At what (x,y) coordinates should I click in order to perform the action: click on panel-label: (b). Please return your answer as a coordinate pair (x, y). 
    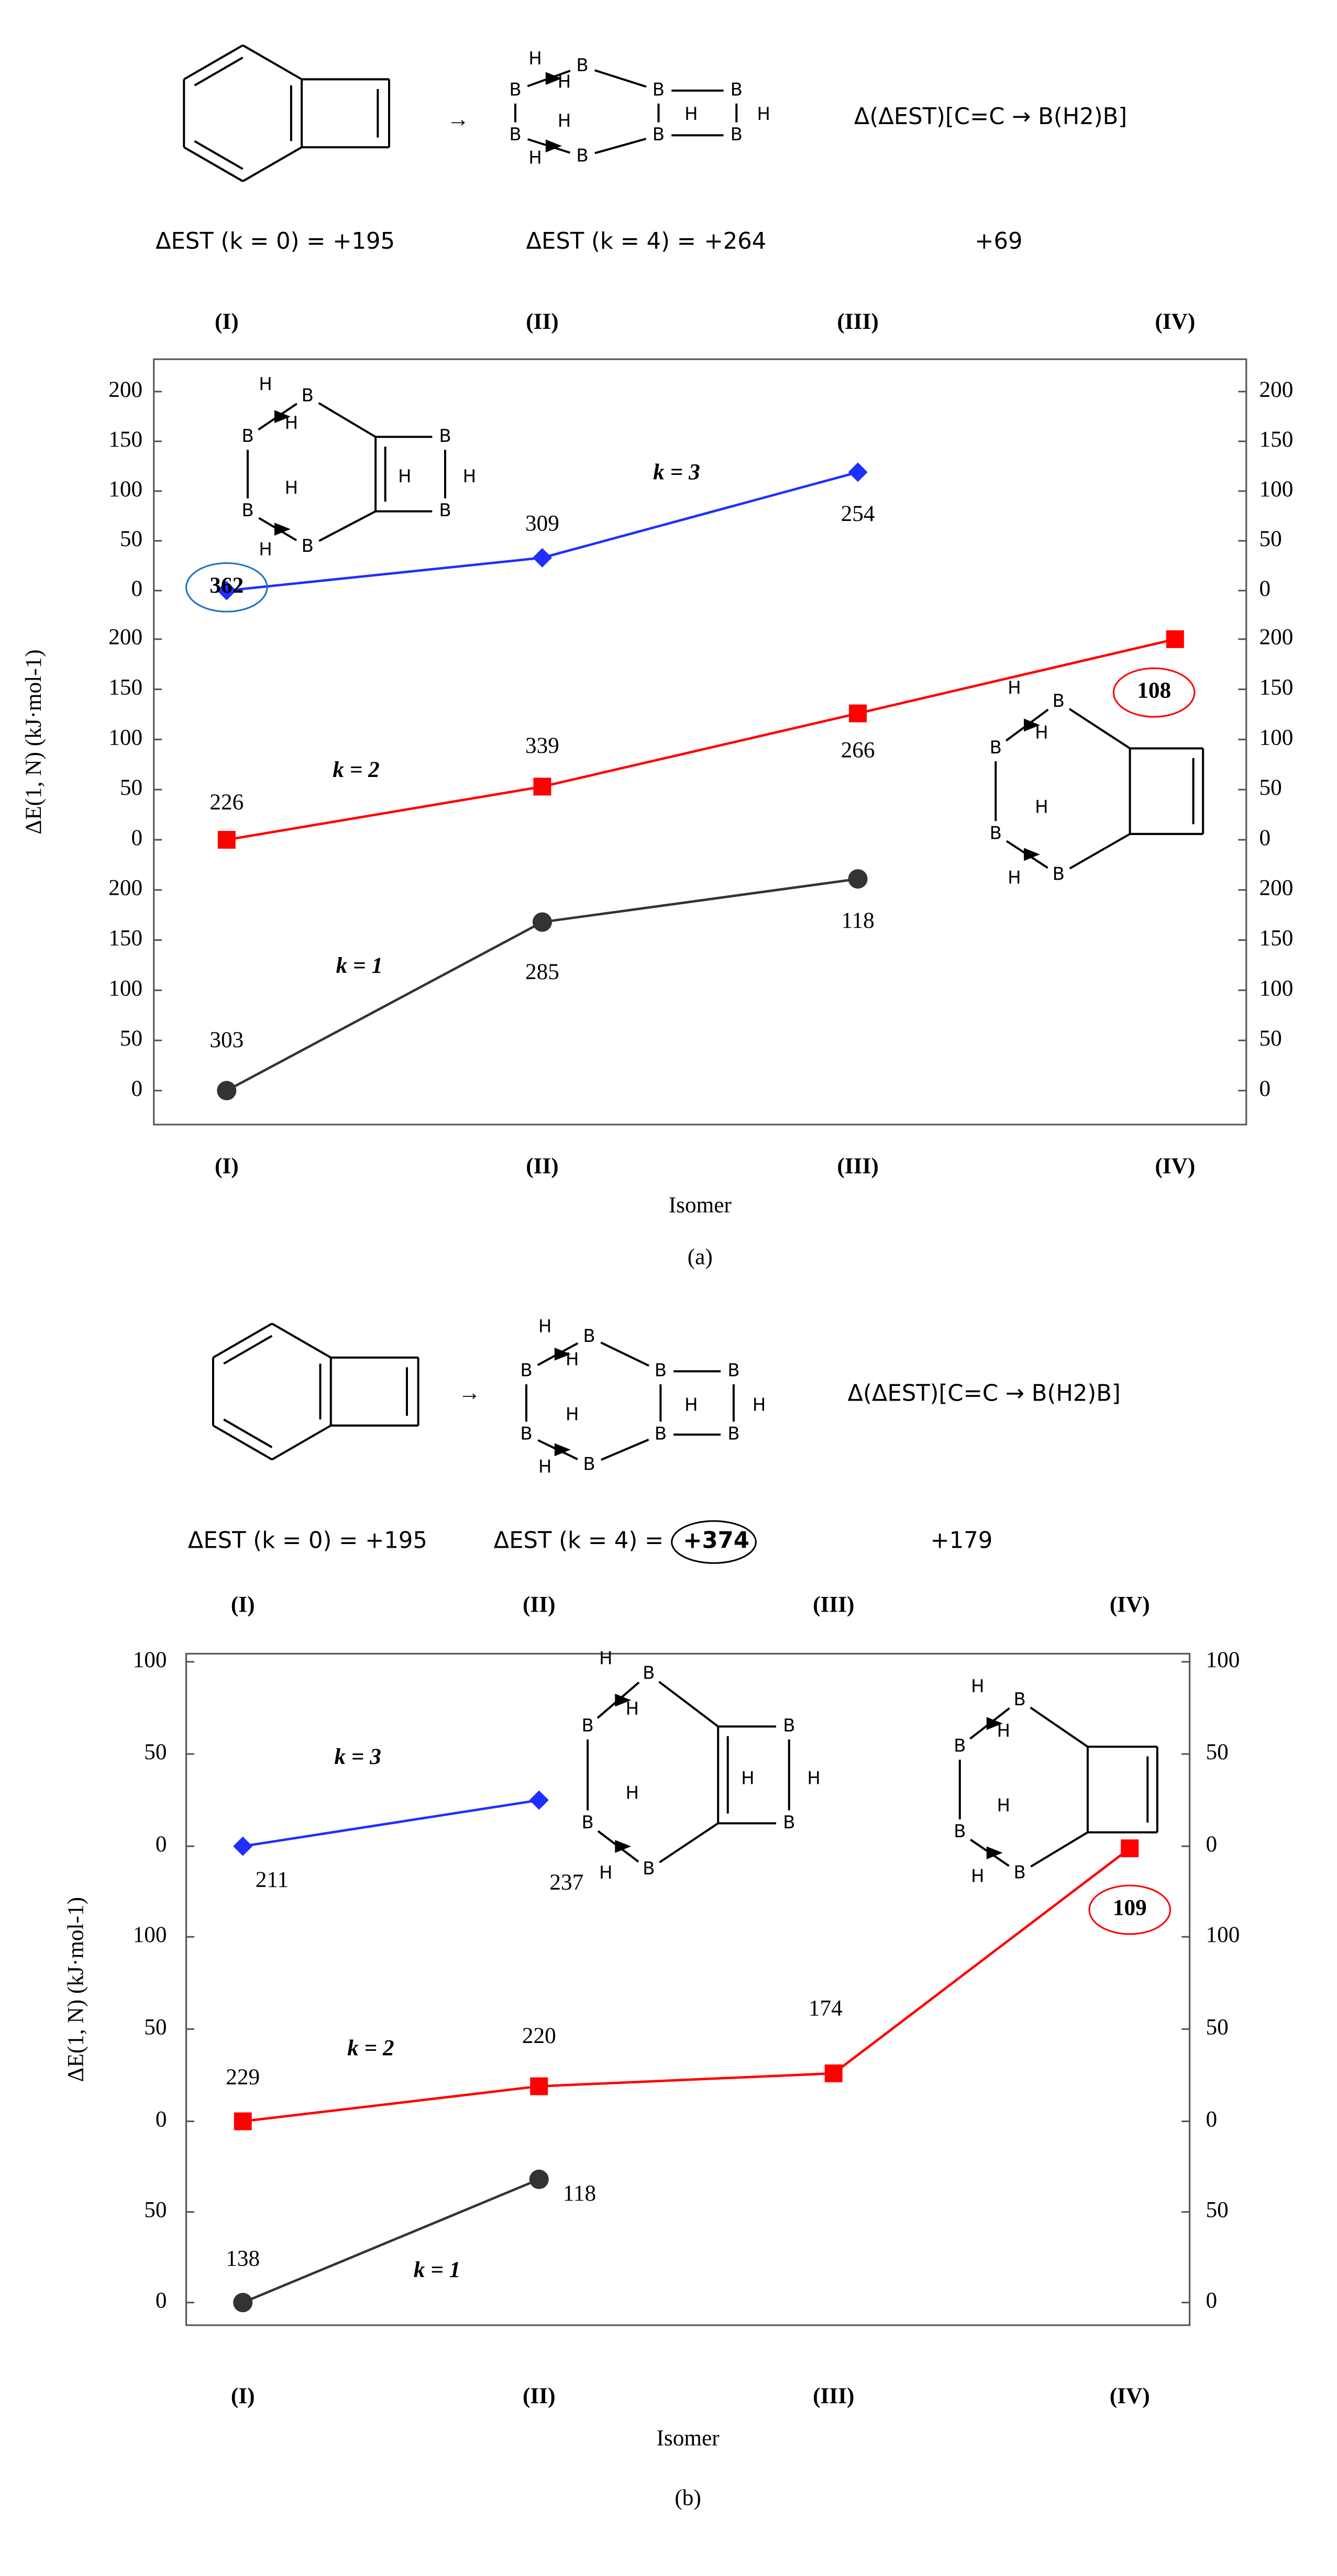
    Looking at the image, I should click on (688, 2498).